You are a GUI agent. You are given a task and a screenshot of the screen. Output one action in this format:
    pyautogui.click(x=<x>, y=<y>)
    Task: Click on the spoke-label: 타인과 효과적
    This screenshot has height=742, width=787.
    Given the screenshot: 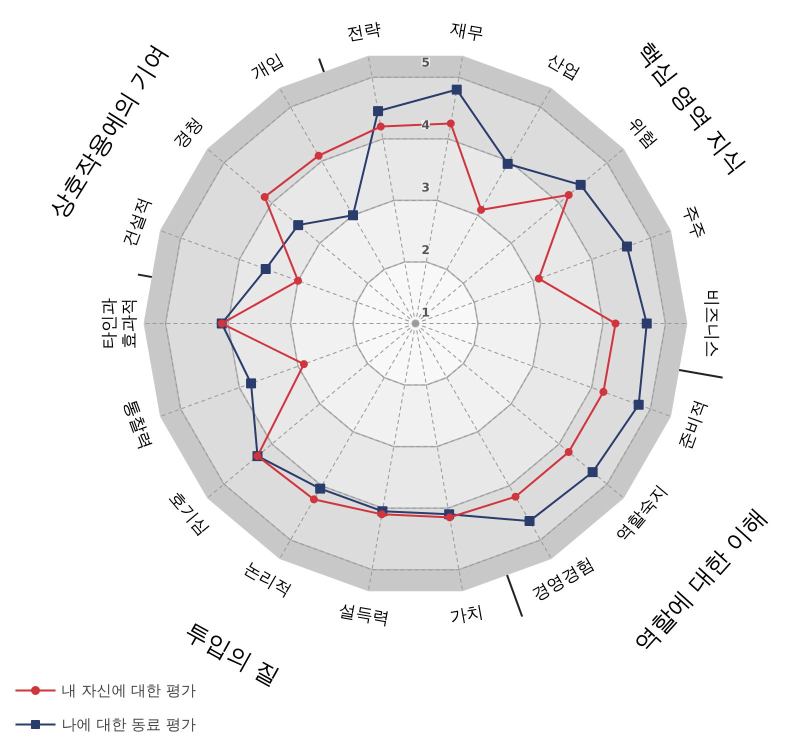 What is the action you would take?
    pyautogui.click(x=120, y=323)
    